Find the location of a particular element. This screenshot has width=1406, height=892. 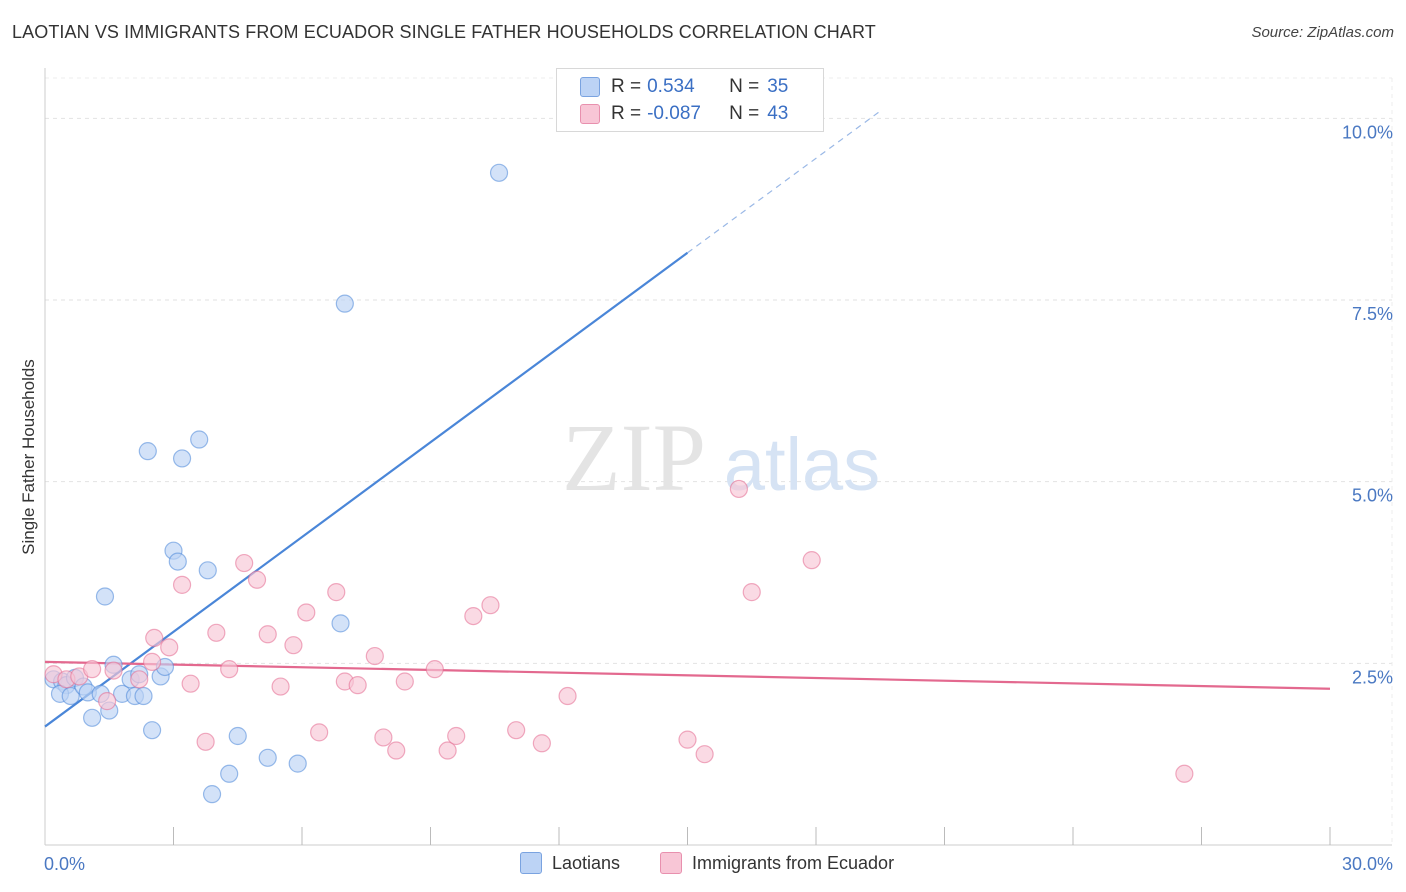

trend-line-ecuador is located at coordinates (687, 675).